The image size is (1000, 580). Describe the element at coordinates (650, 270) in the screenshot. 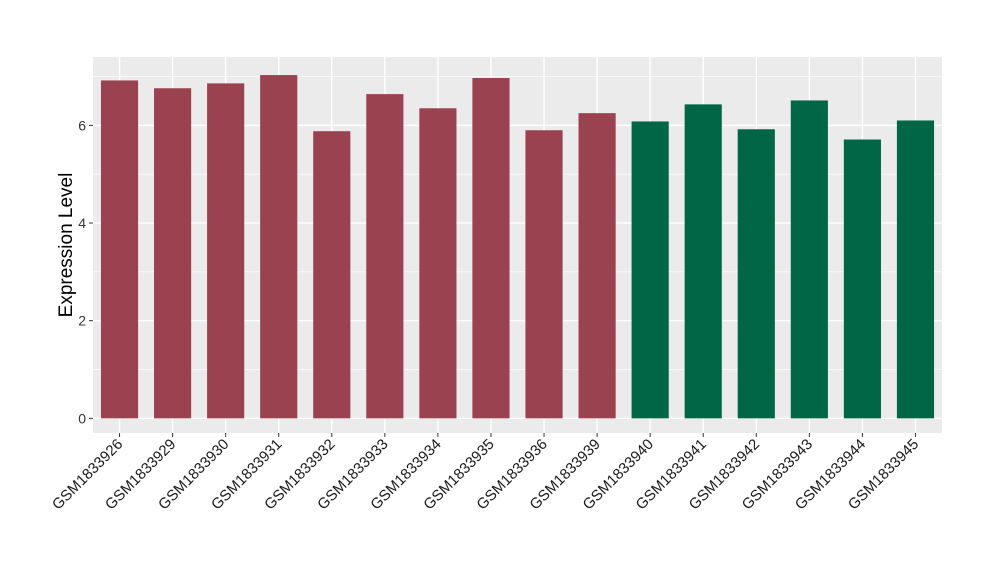

I see `bar-GSM1833940` at that location.